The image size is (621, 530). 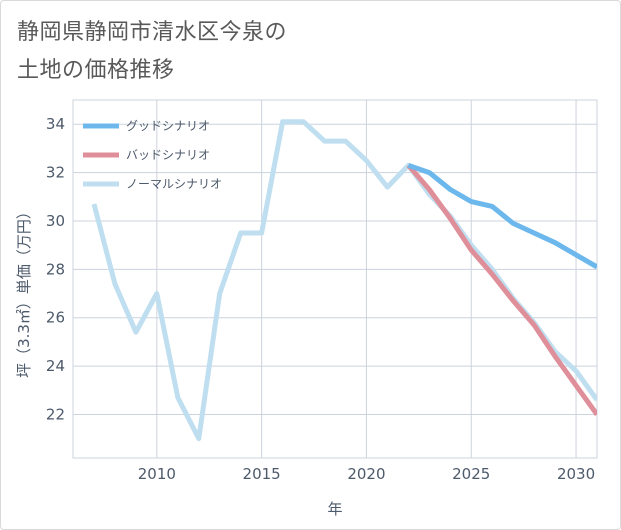 What do you see at coordinates (152, 32) in the screenshot?
I see `title-line-1: 静岡県静岡市清水区今泉の` at bounding box center [152, 32].